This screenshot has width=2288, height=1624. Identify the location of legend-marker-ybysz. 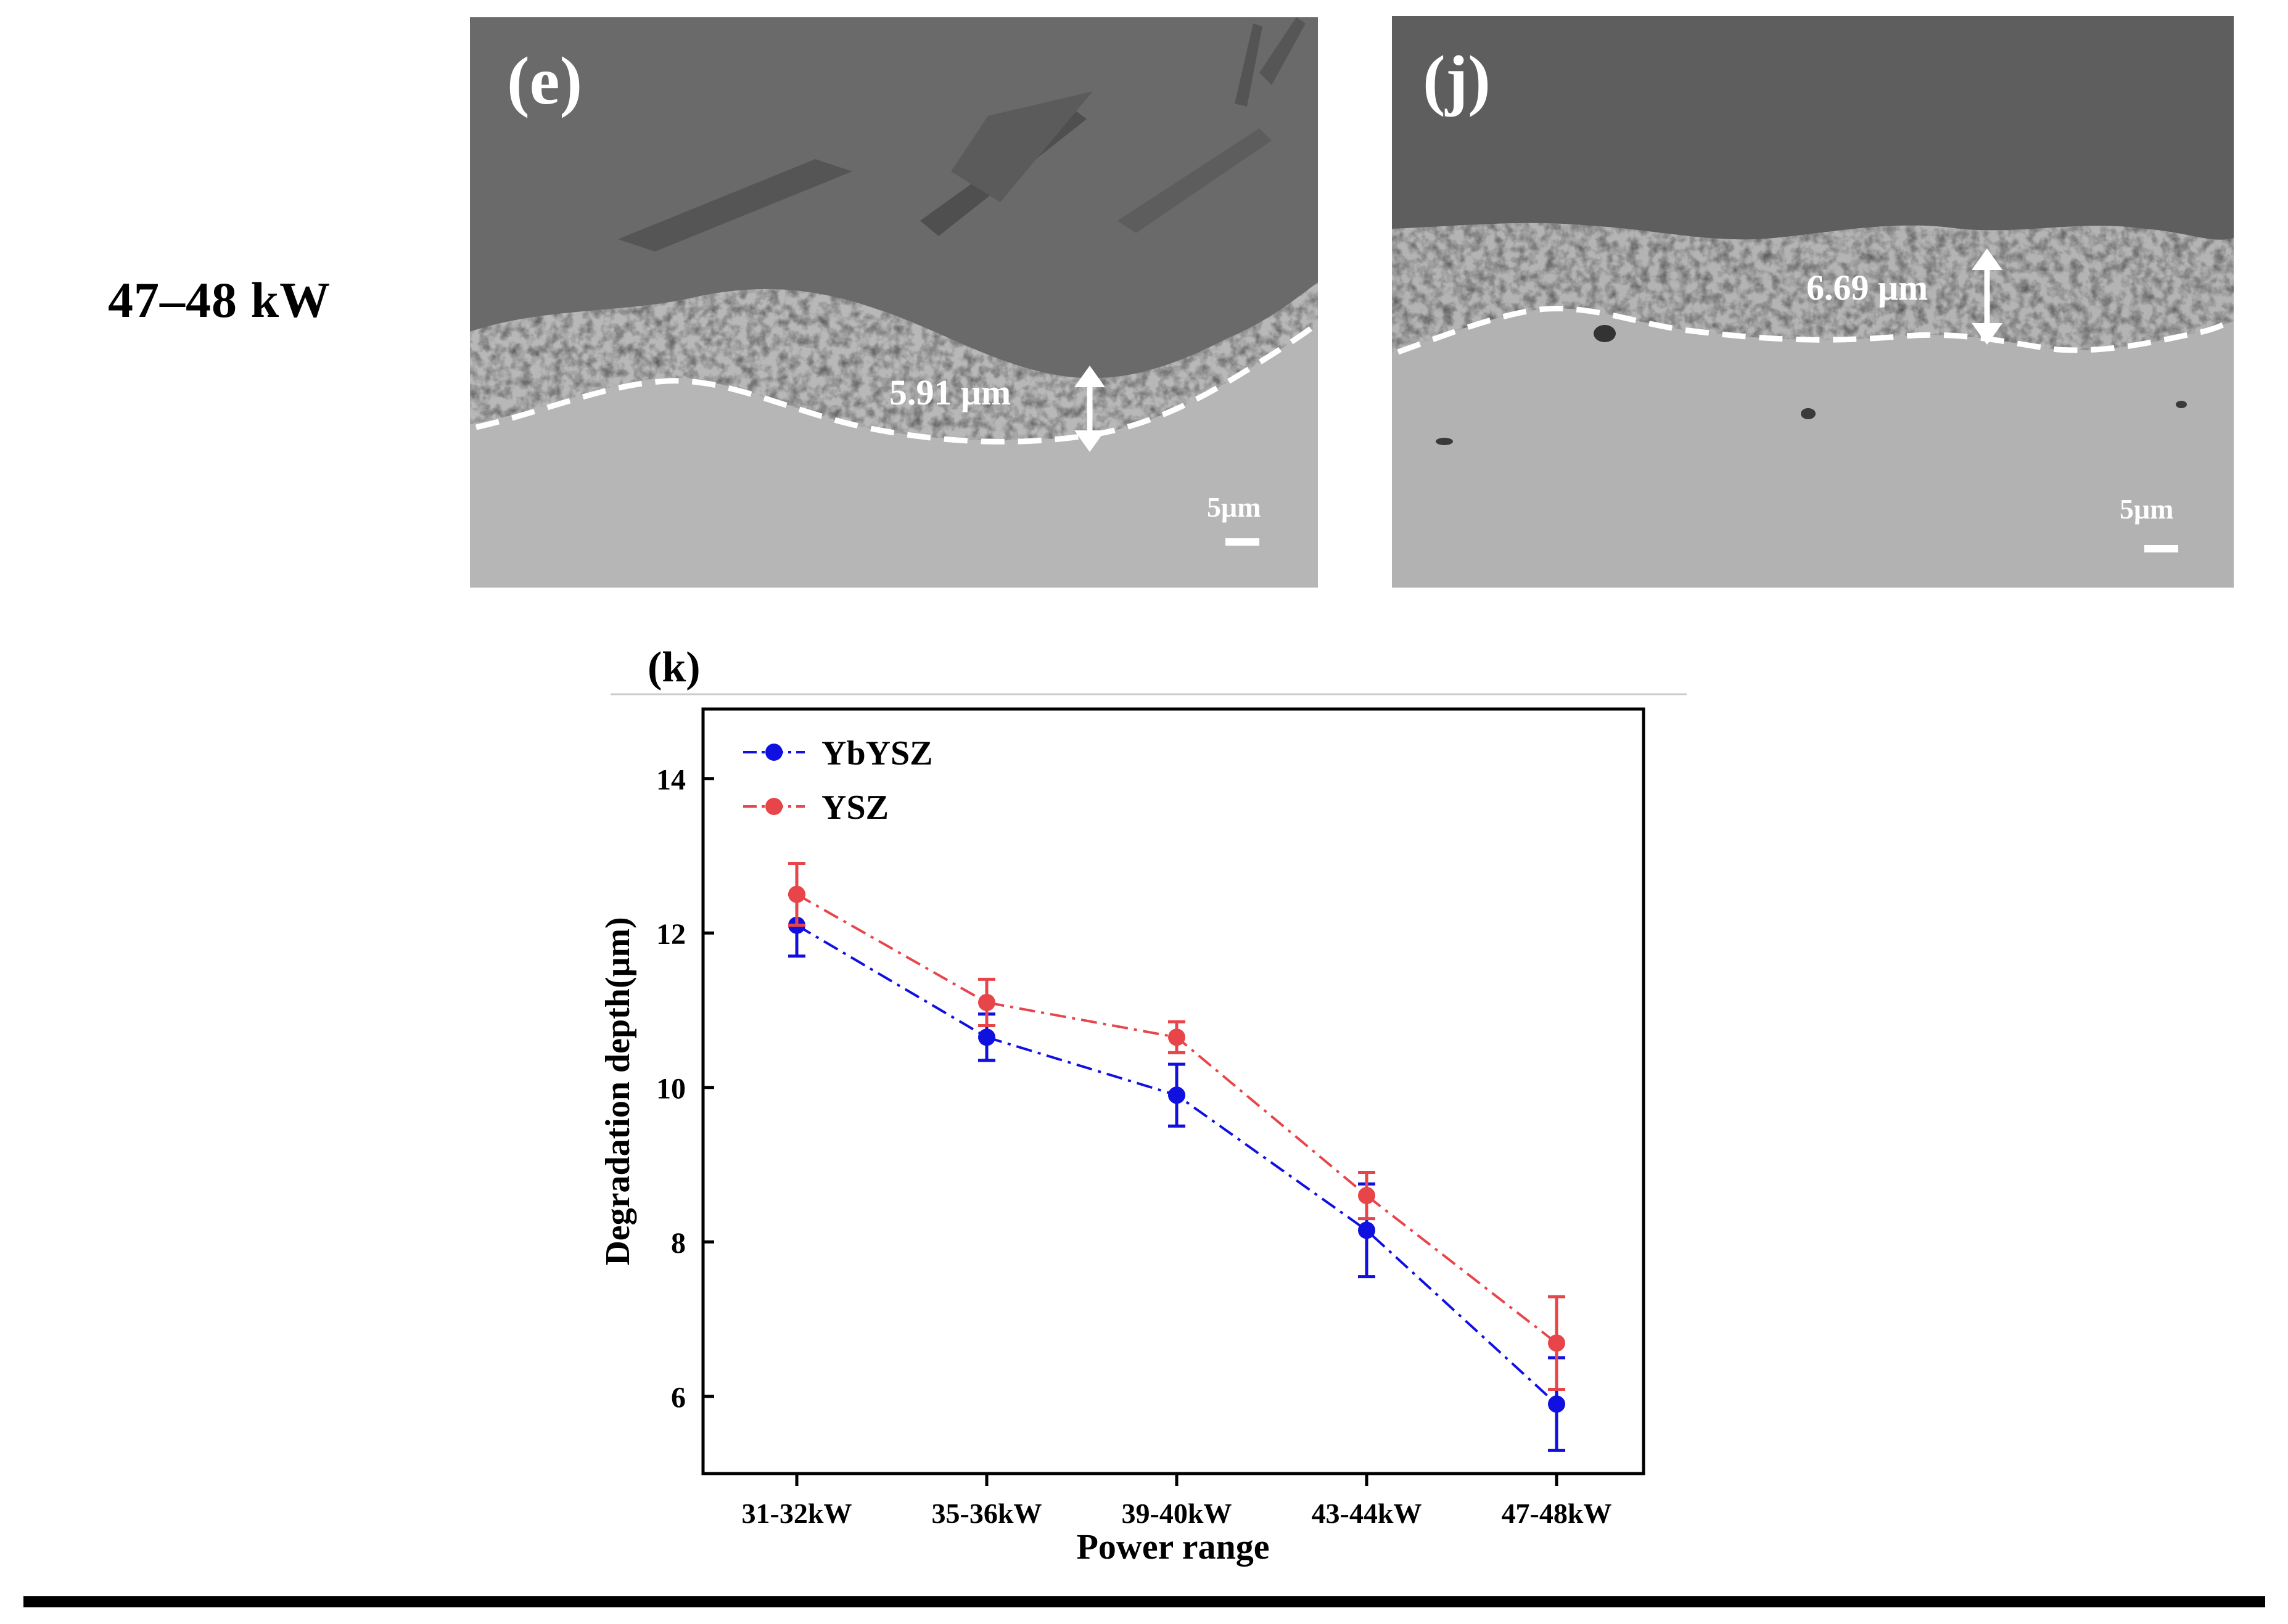
(774, 752).